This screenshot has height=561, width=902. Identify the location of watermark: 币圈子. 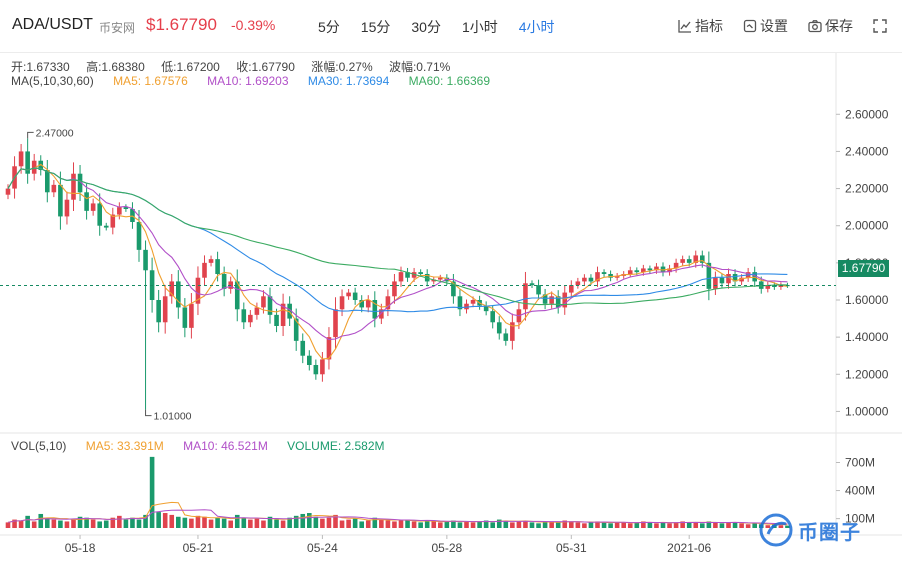
(809, 530).